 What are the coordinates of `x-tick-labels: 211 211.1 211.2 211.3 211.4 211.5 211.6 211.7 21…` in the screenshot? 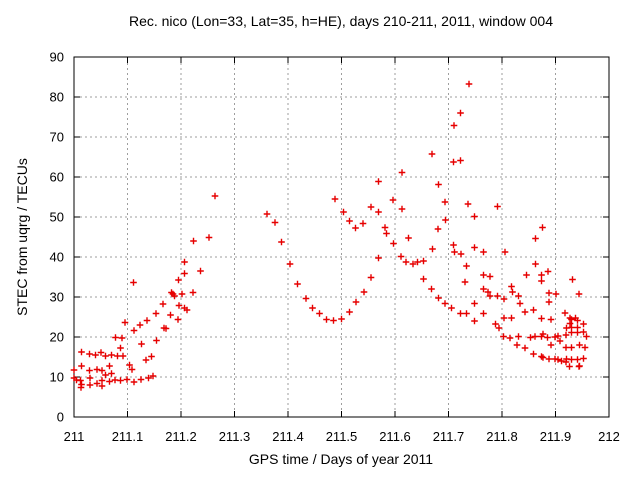 It's located at (342, 436).